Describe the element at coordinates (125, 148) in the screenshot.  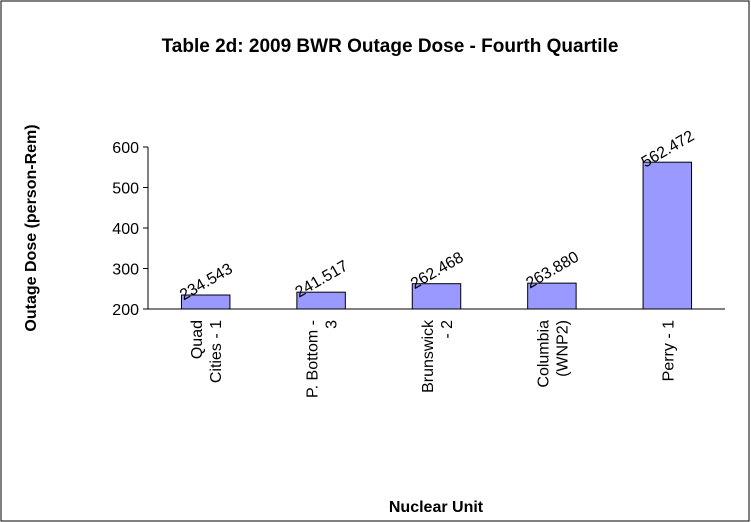
I see `y-tick-label: 600` at that location.